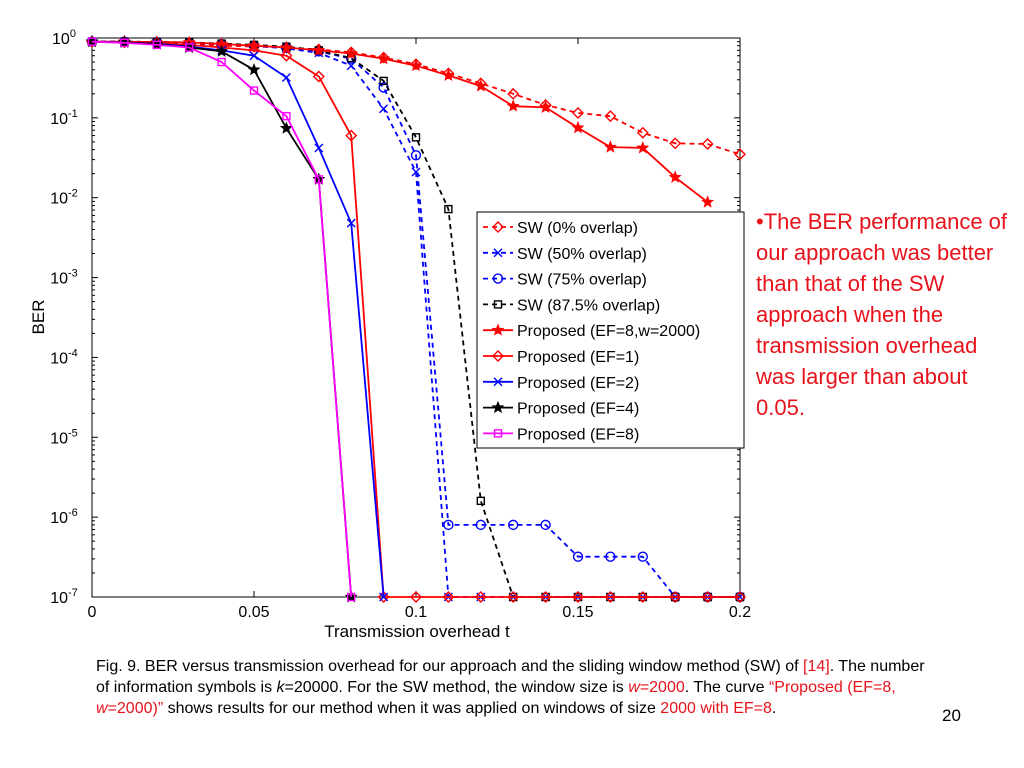 Image resolution: width=1024 pixels, height=768 pixels. I want to click on legend-label: Proposed (EF=4), so click(578, 409).